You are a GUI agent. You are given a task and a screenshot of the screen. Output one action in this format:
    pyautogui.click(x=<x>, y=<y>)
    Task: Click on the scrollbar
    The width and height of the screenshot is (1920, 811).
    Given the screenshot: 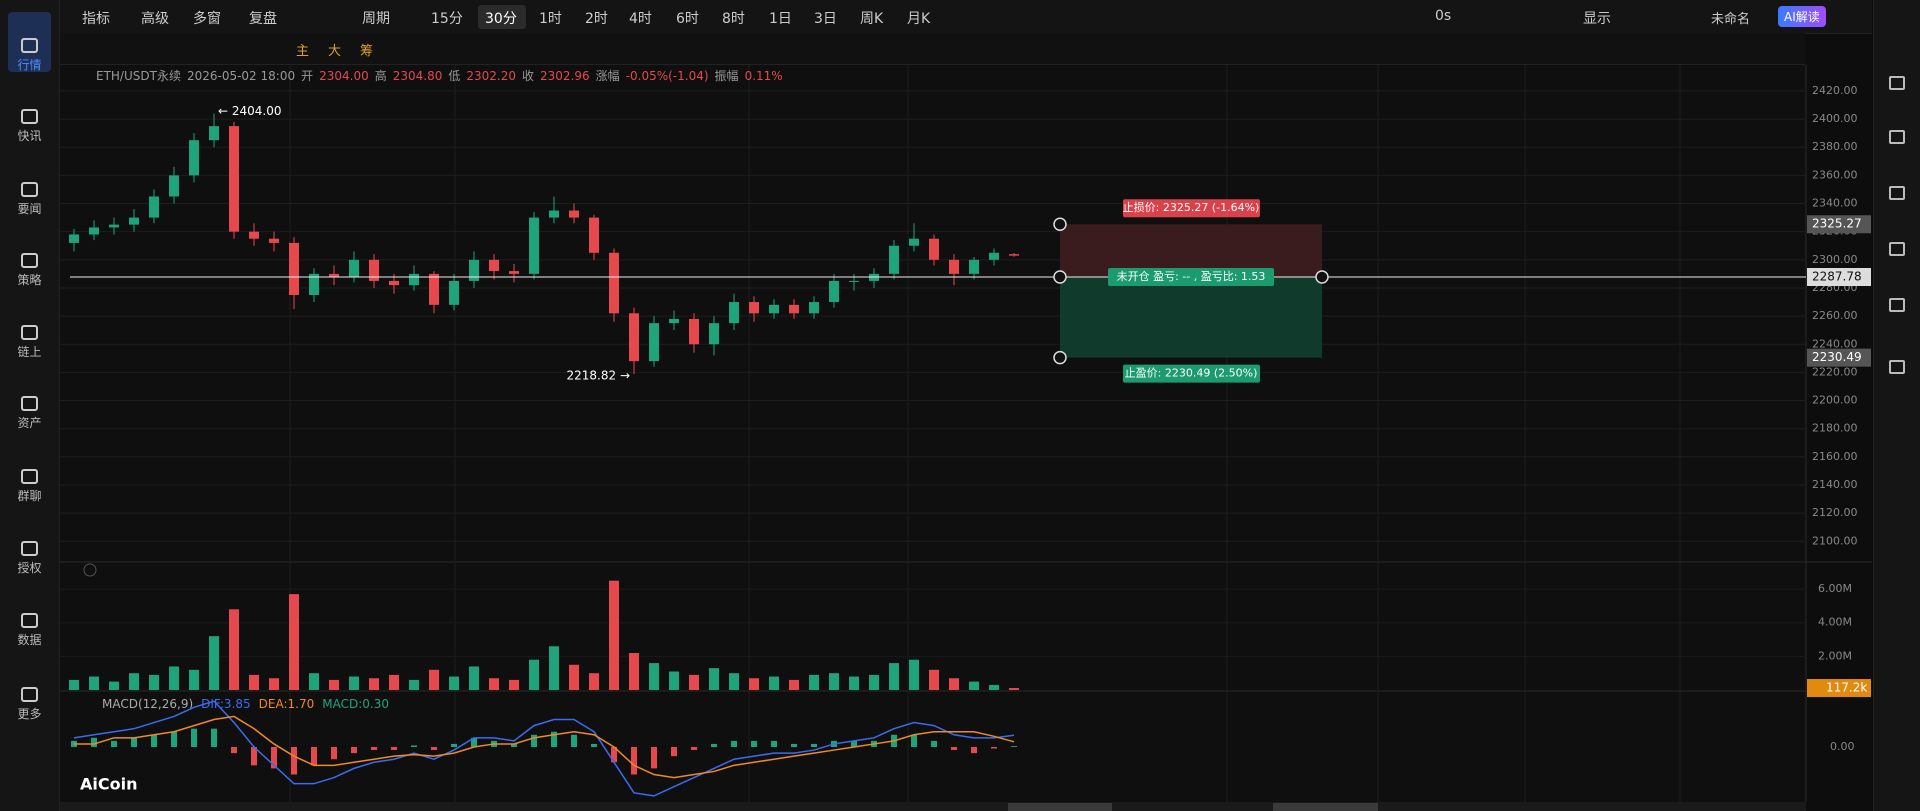 What is the action you would take?
    pyautogui.click(x=933, y=806)
    